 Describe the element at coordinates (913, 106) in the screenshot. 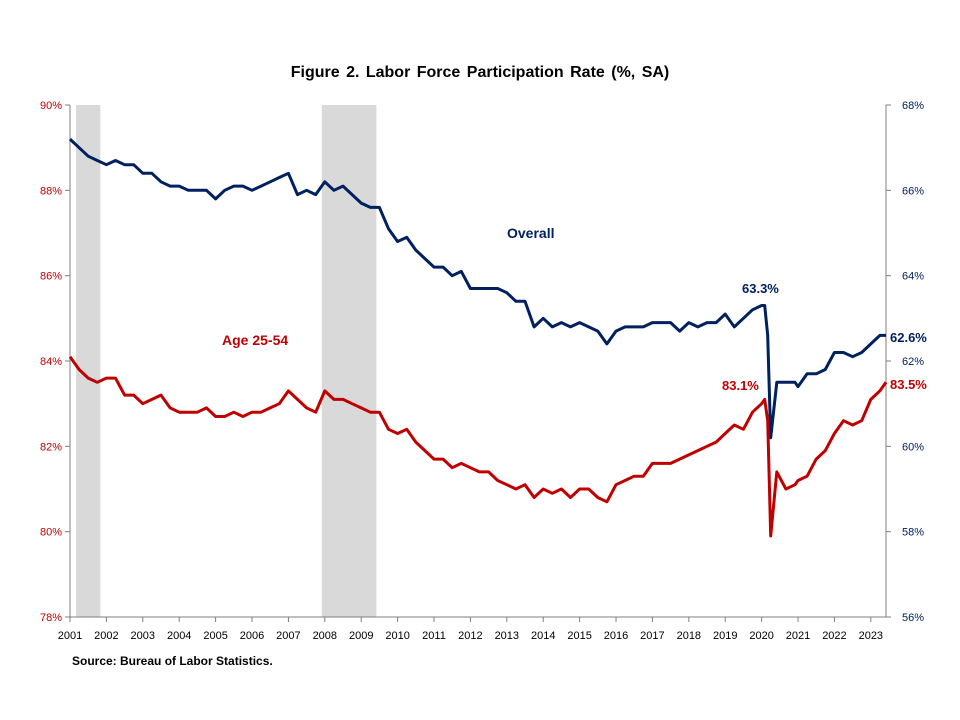

I see `right-tick-label: 68%` at that location.